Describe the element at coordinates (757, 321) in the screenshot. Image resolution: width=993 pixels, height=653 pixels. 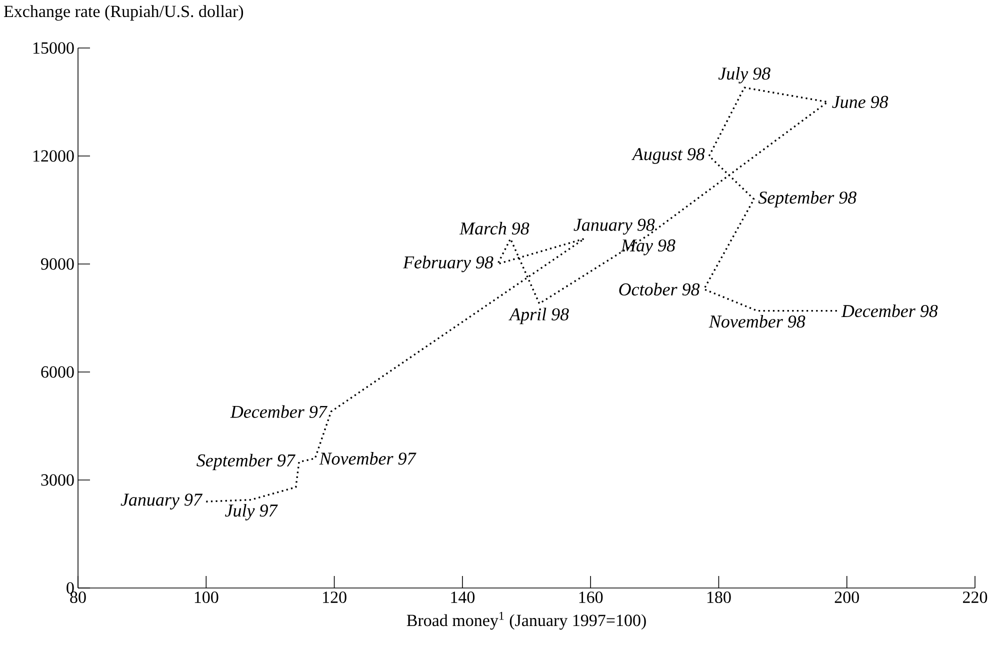
I see `annotation: November 98` at that location.